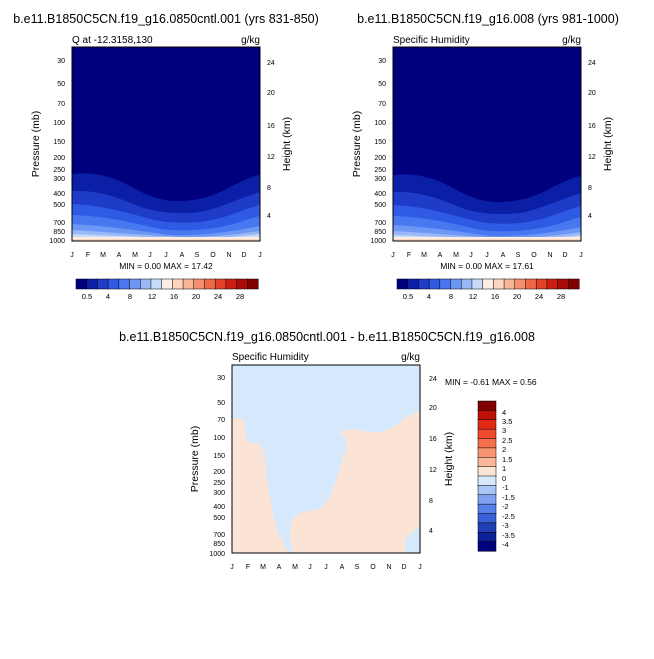 This screenshot has width=654, height=659. What do you see at coordinates (219, 493) in the screenshot?
I see `panel-3-ytick-300: 300` at bounding box center [219, 493].